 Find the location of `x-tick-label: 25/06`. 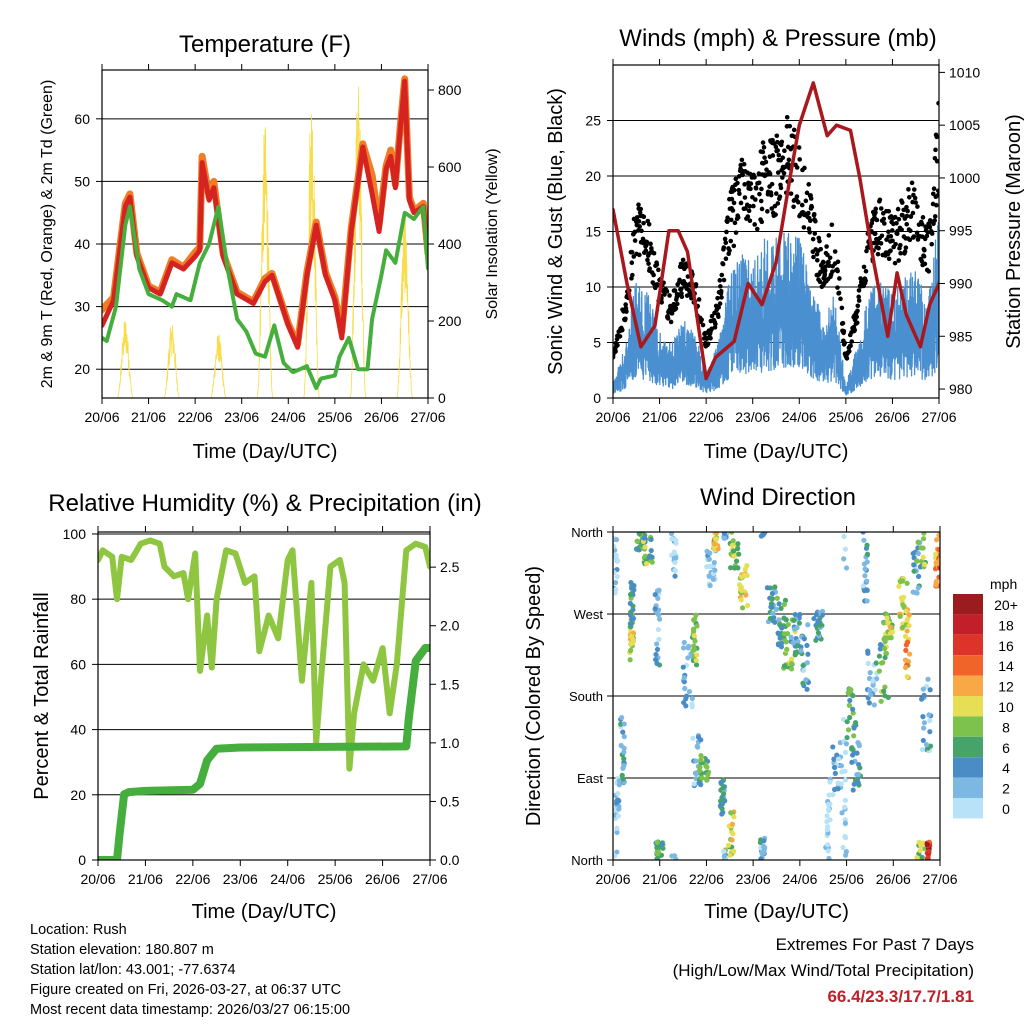

x-tick-label: 25/06 is located at coordinates (845, 417).